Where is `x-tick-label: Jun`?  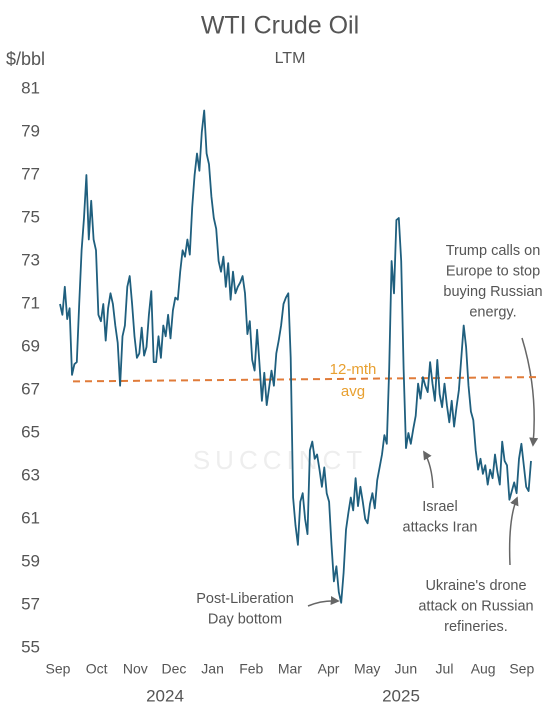
x-tick-label: Jun is located at coordinates (406, 669).